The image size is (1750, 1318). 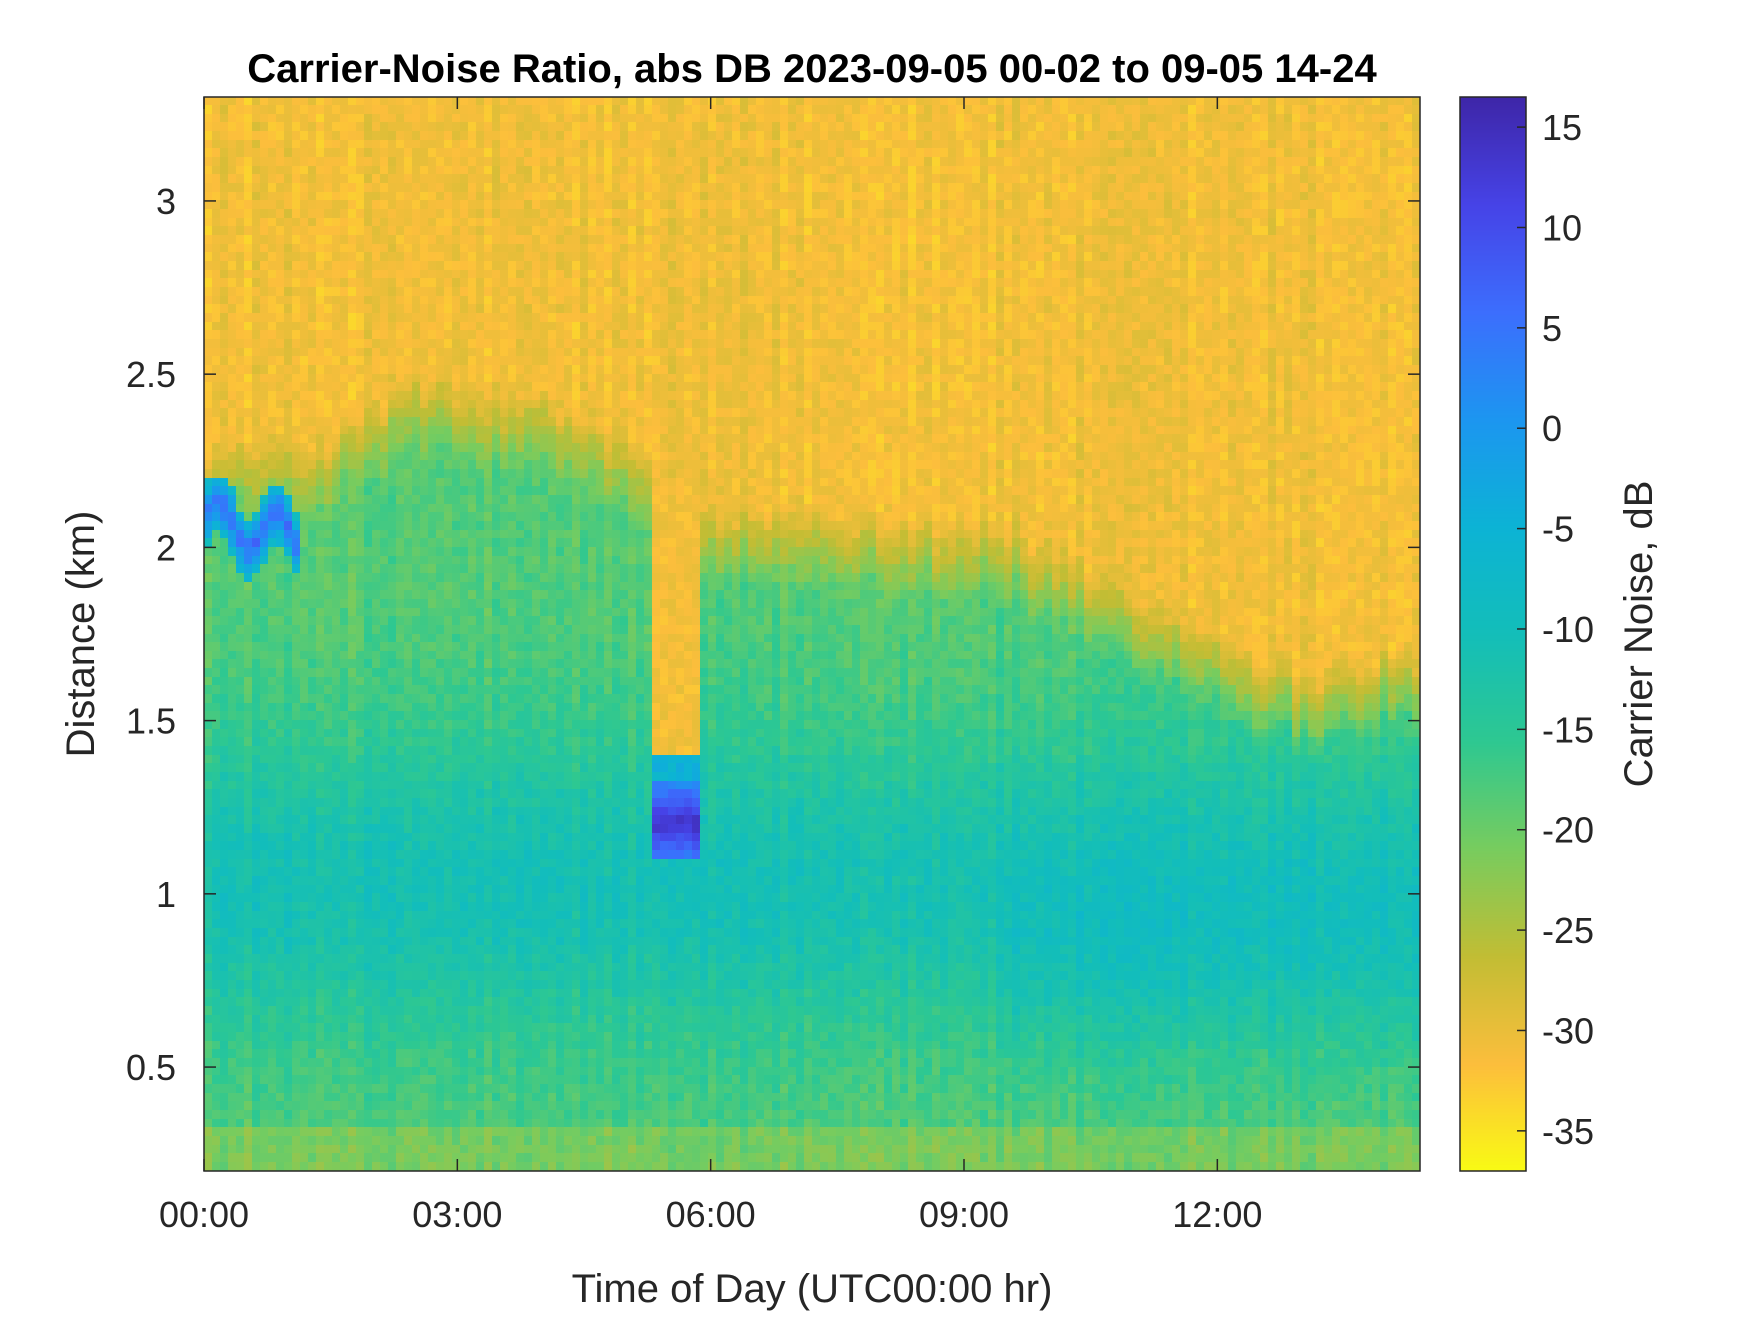 I want to click on x-tick-label: 09:00, so click(x=964, y=1214).